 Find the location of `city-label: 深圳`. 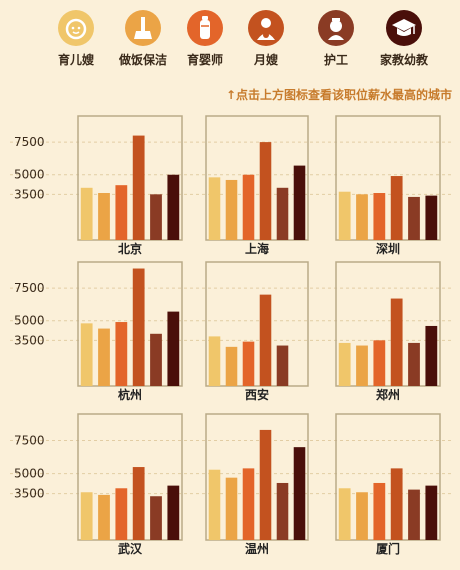

city-label: 深圳 is located at coordinates (388, 248).